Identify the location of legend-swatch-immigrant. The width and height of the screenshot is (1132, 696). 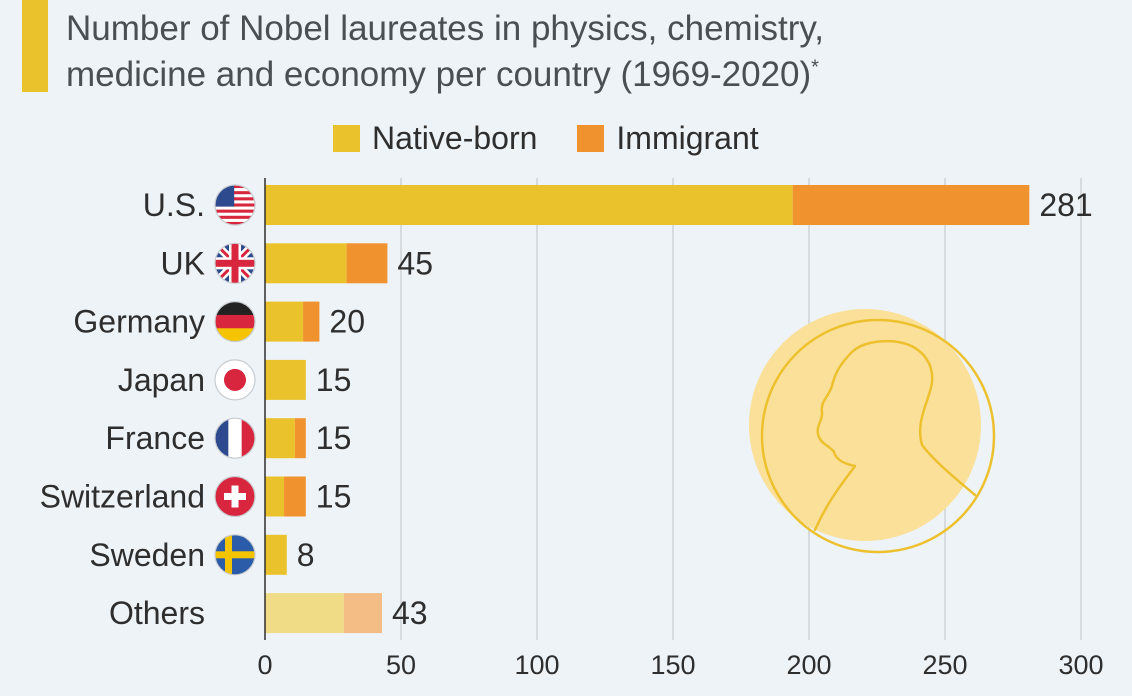
(591, 138).